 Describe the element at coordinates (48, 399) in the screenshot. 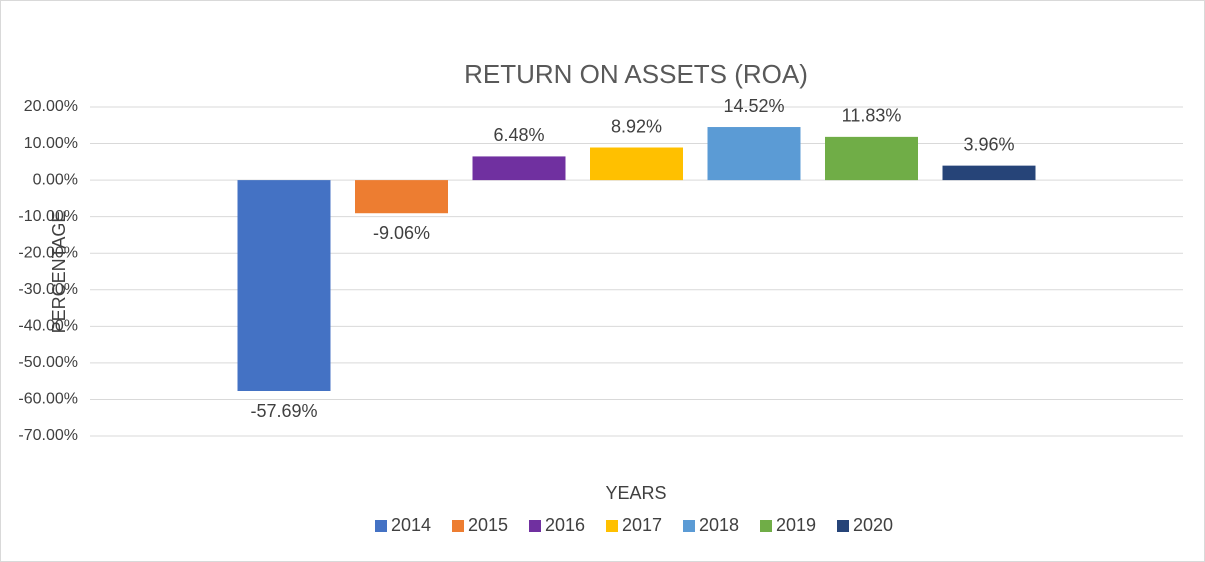

I see `y-tick-label: -60.00%` at that location.